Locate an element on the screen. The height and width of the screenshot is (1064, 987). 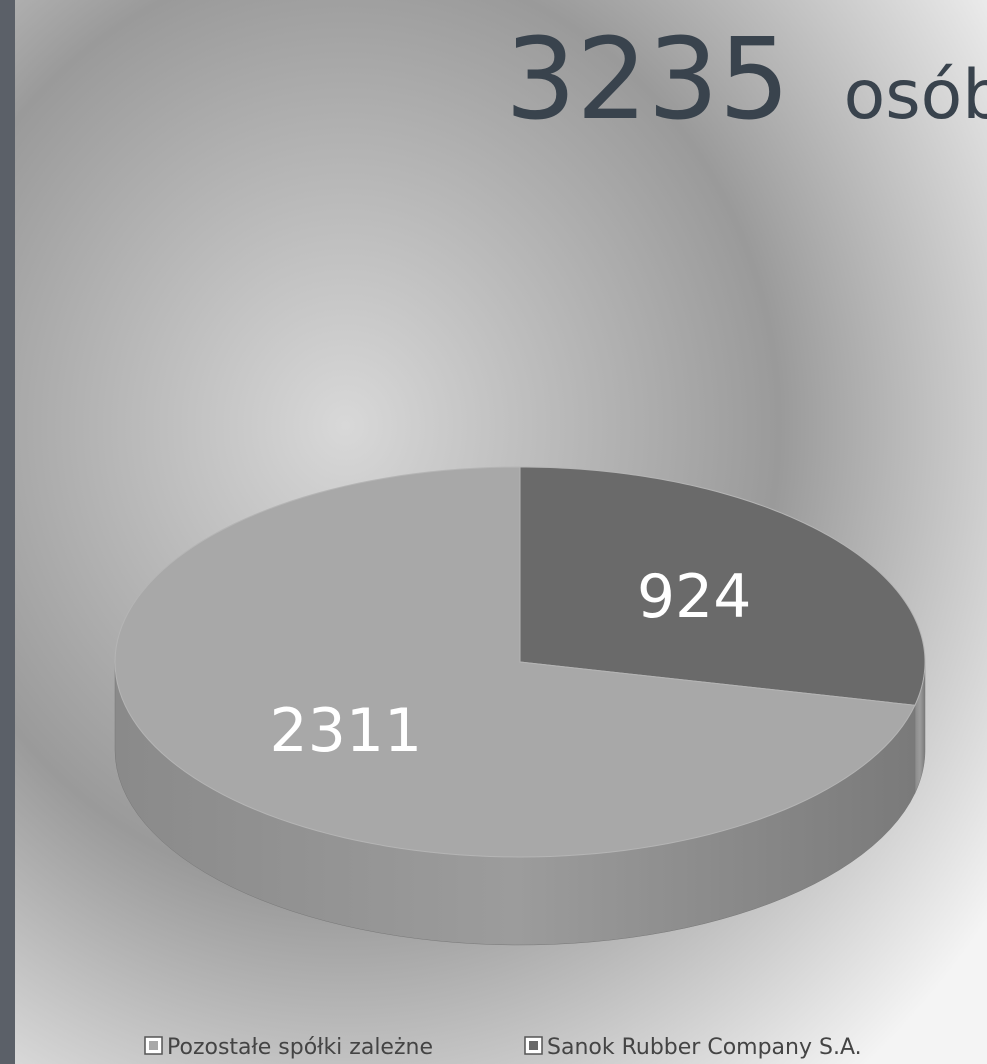
value-label: 2311 is located at coordinates (346, 731).